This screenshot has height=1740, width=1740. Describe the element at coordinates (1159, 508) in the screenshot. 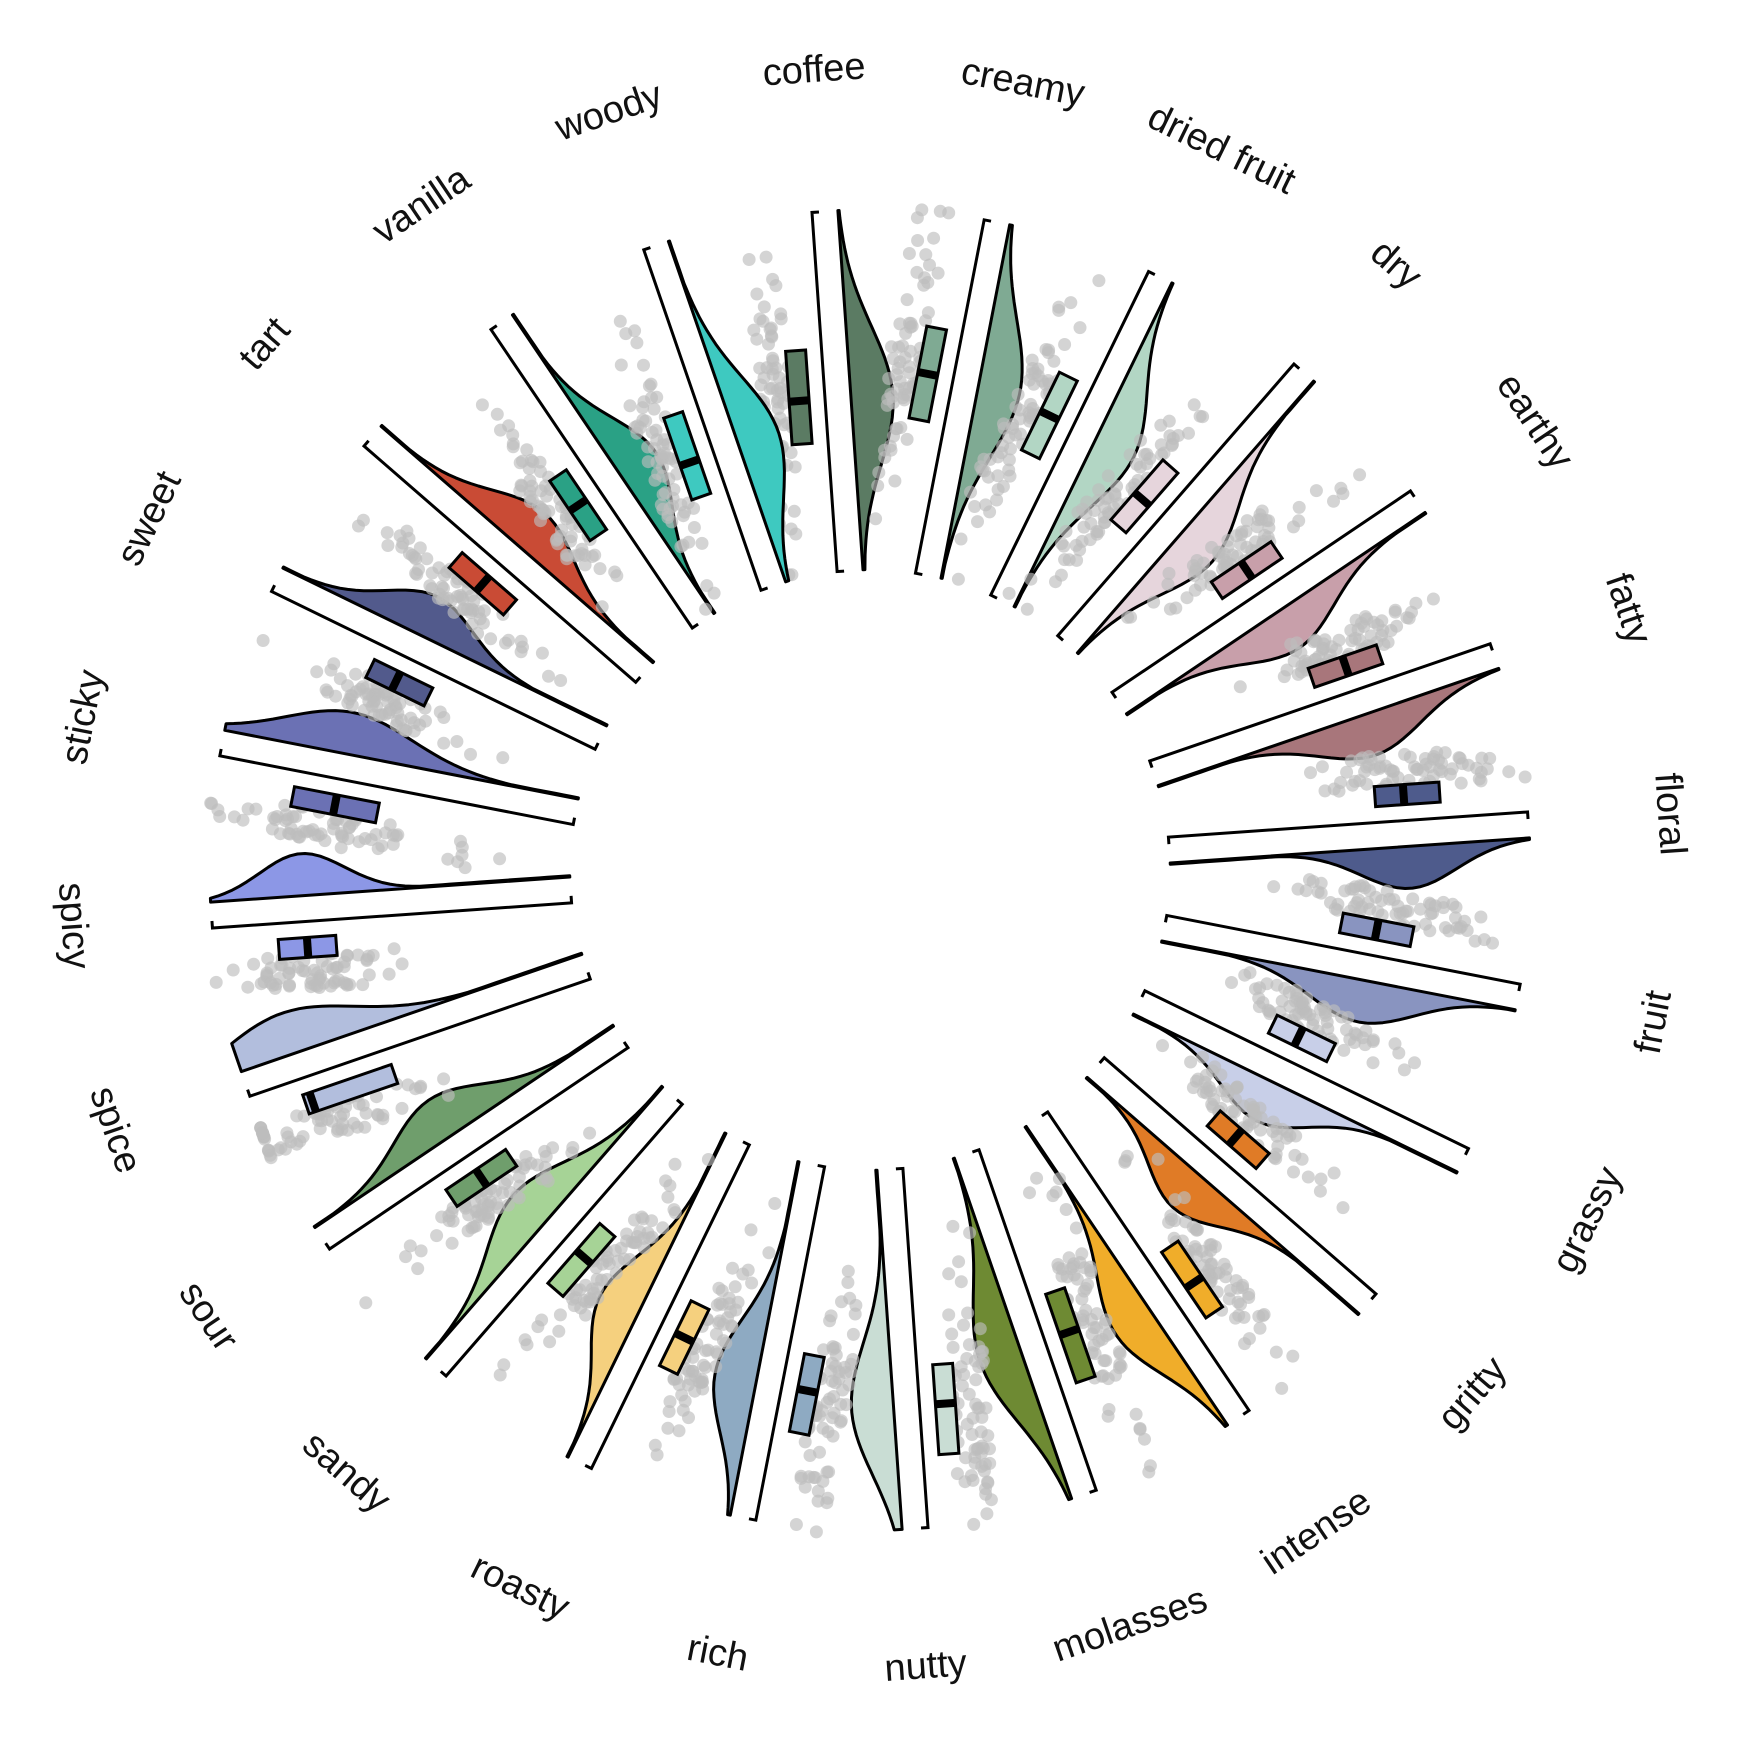

I see `category-dry` at that location.